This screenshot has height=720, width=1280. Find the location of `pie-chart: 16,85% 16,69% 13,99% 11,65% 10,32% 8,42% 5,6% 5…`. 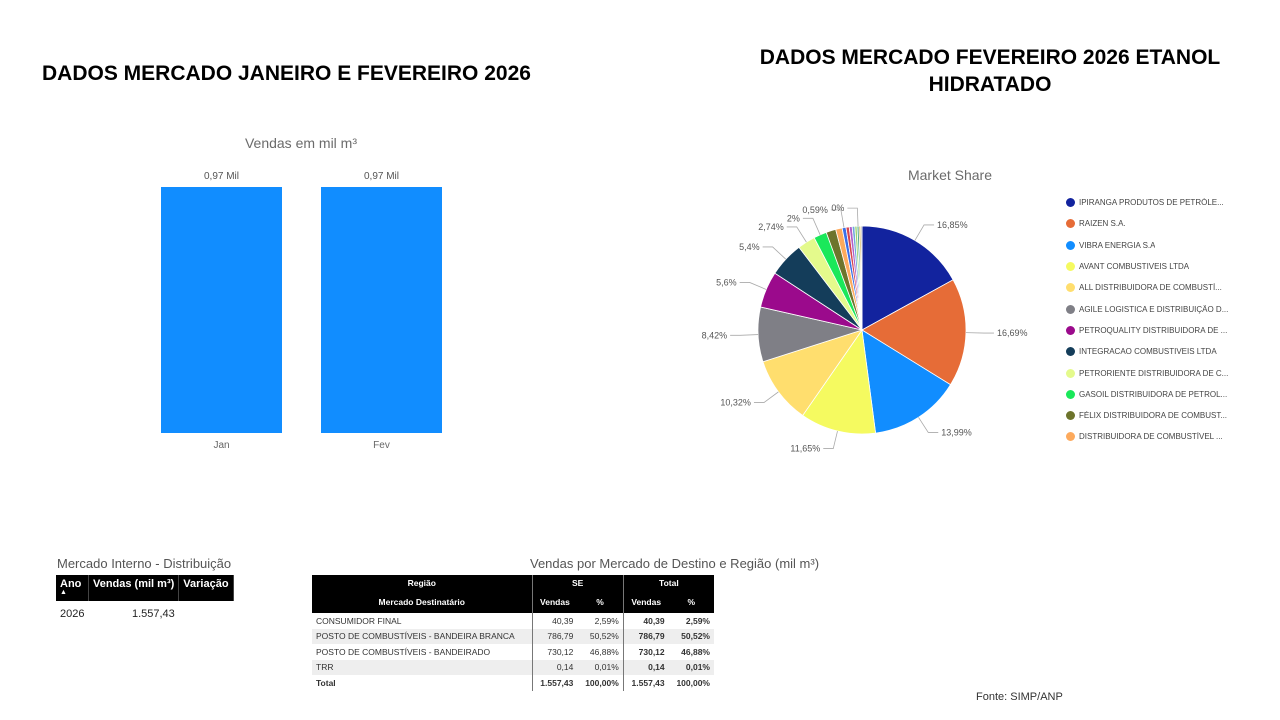

pie-chart: 16,85% 16,69% 13,99% 11,65% 10,32% 8,42% 5,6% 5… is located at coordinates (865, 328).